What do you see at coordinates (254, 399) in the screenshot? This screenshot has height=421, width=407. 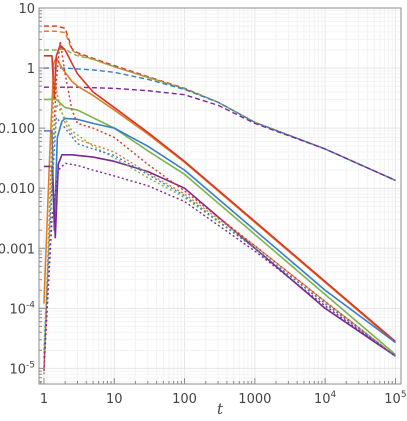 I see `x-tick-label: 1000` at bounding box center [254, 399].